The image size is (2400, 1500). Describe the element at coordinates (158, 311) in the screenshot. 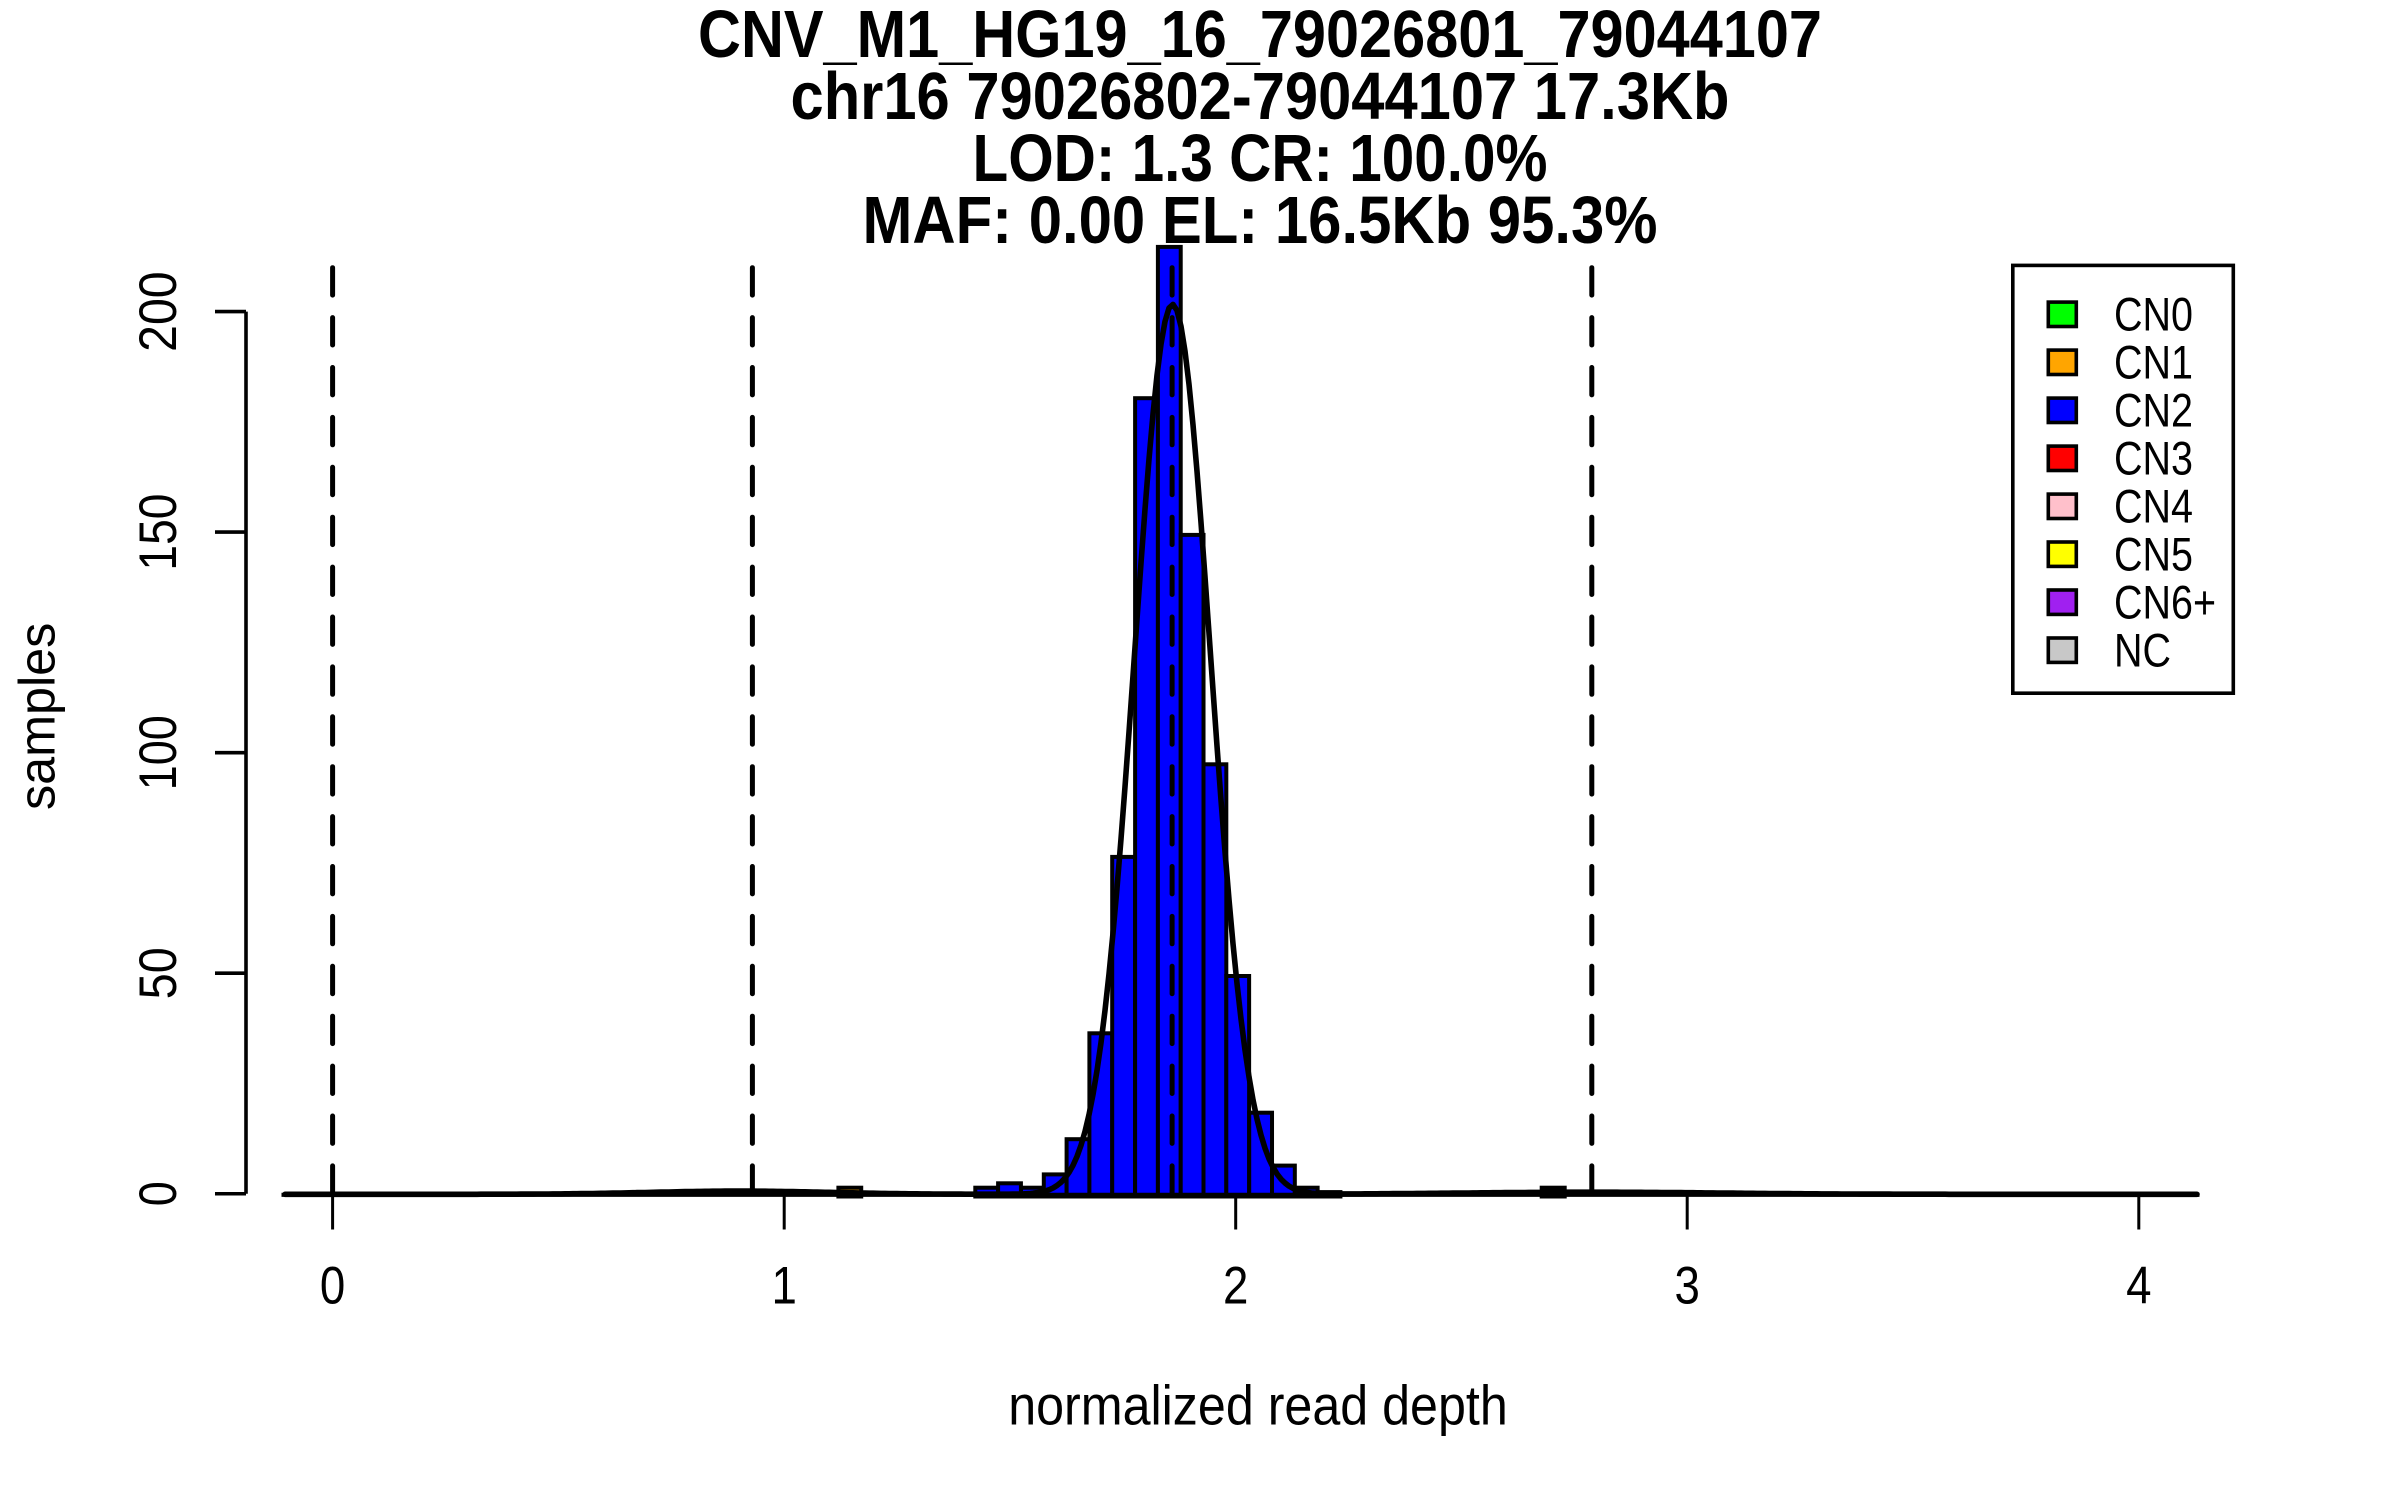

I see `svg-text: 200` at that location.